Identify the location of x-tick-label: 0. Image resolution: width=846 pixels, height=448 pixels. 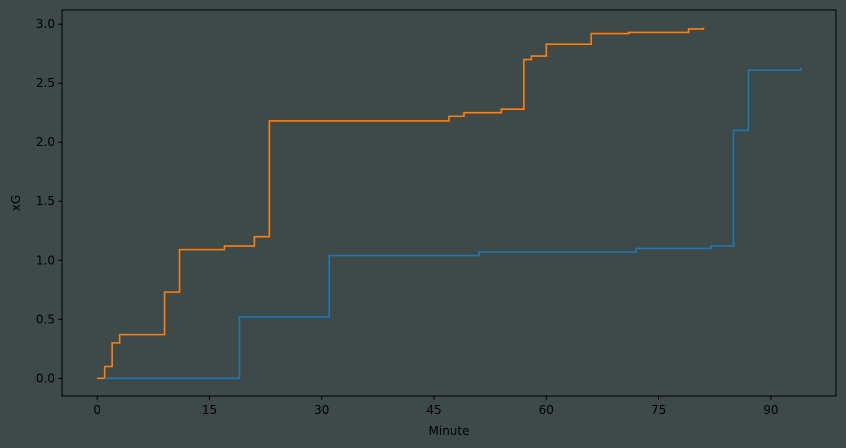
(97, 410).